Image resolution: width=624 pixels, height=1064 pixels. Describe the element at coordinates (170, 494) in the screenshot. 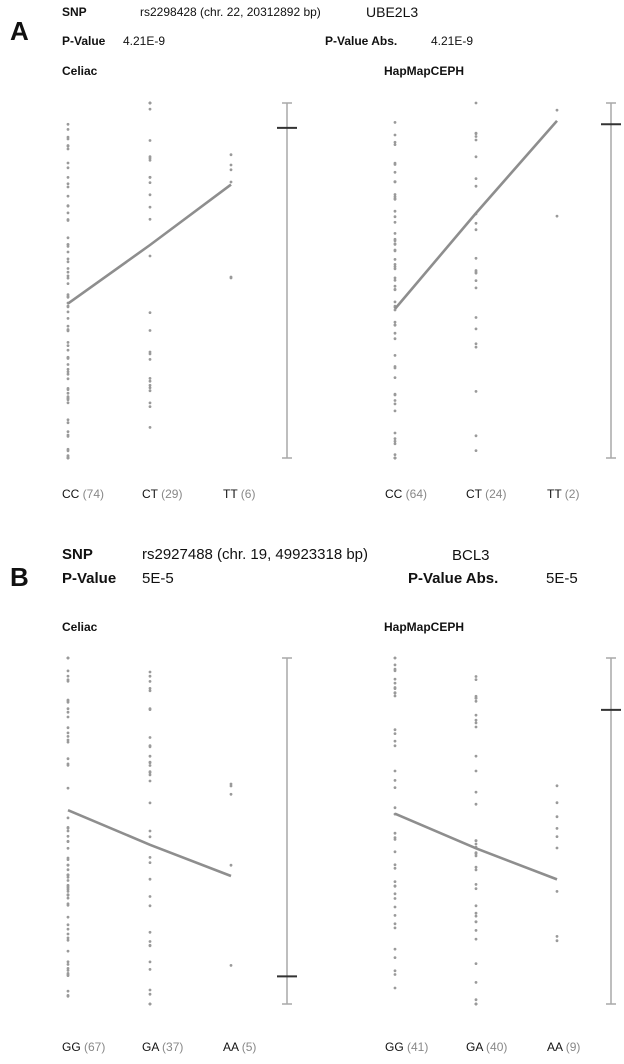

I see `genotype-count: (29)` at that location.